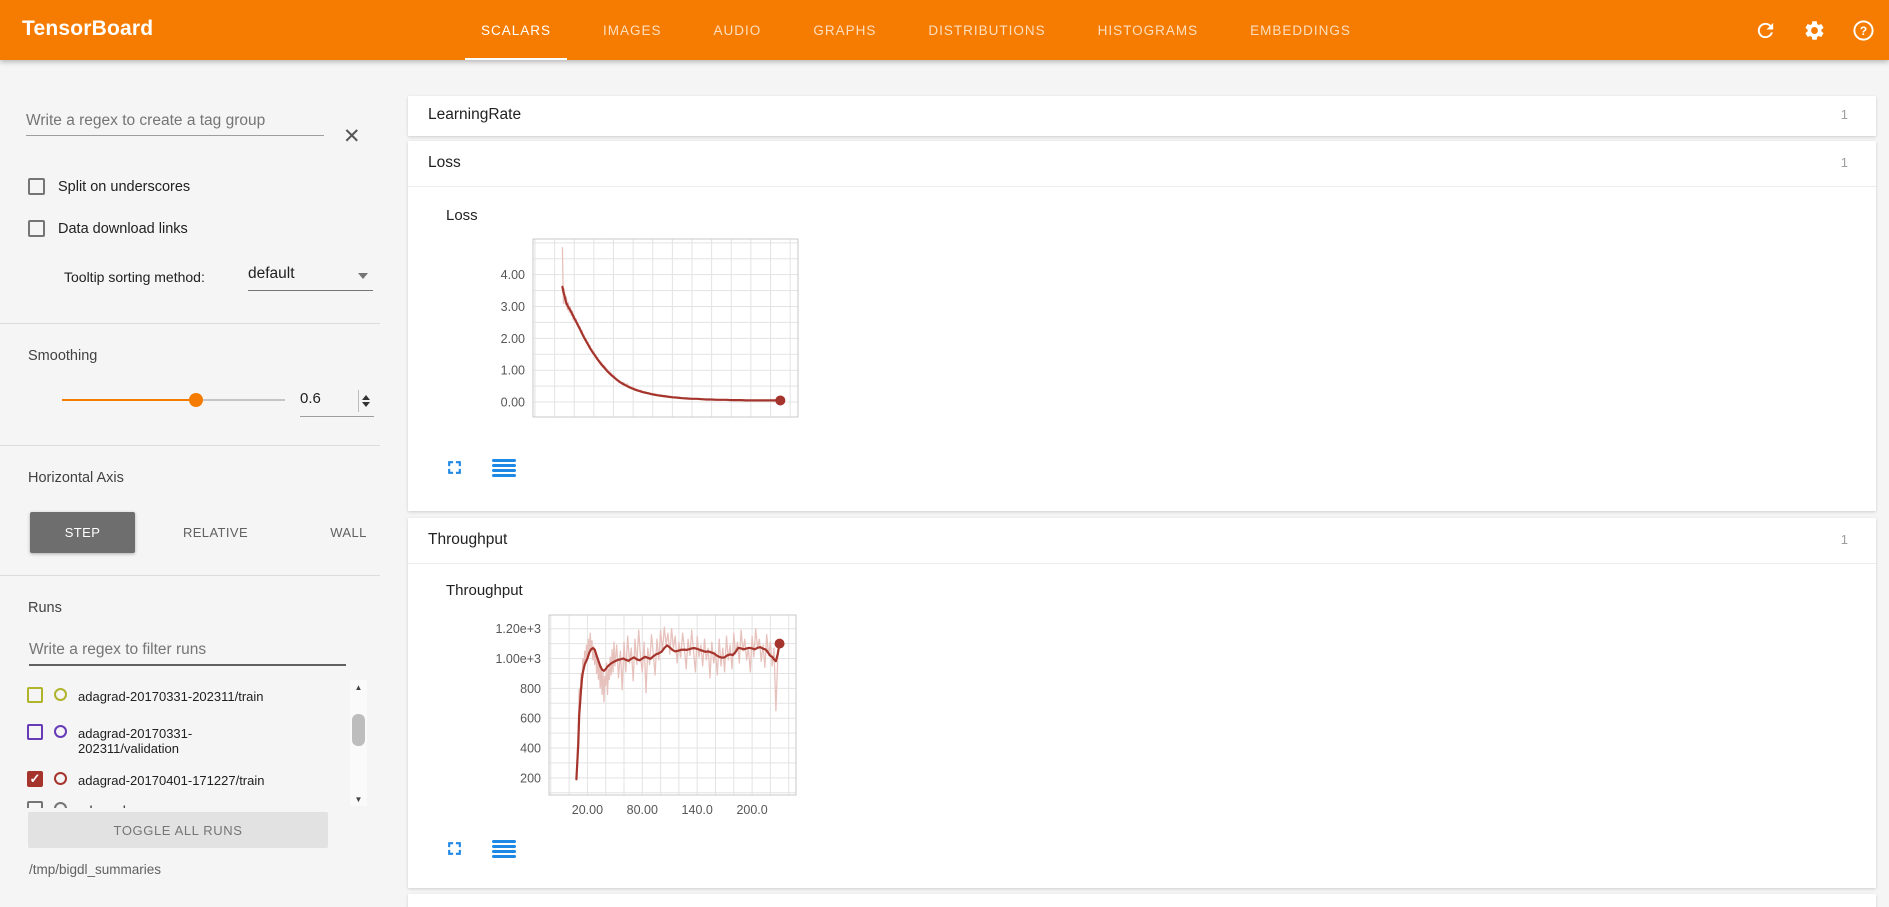 The image size is (1889, 907). Describe the element at coordinates (82, 532) in the screenshot. I see `axis-option-step: STEP` at that location.